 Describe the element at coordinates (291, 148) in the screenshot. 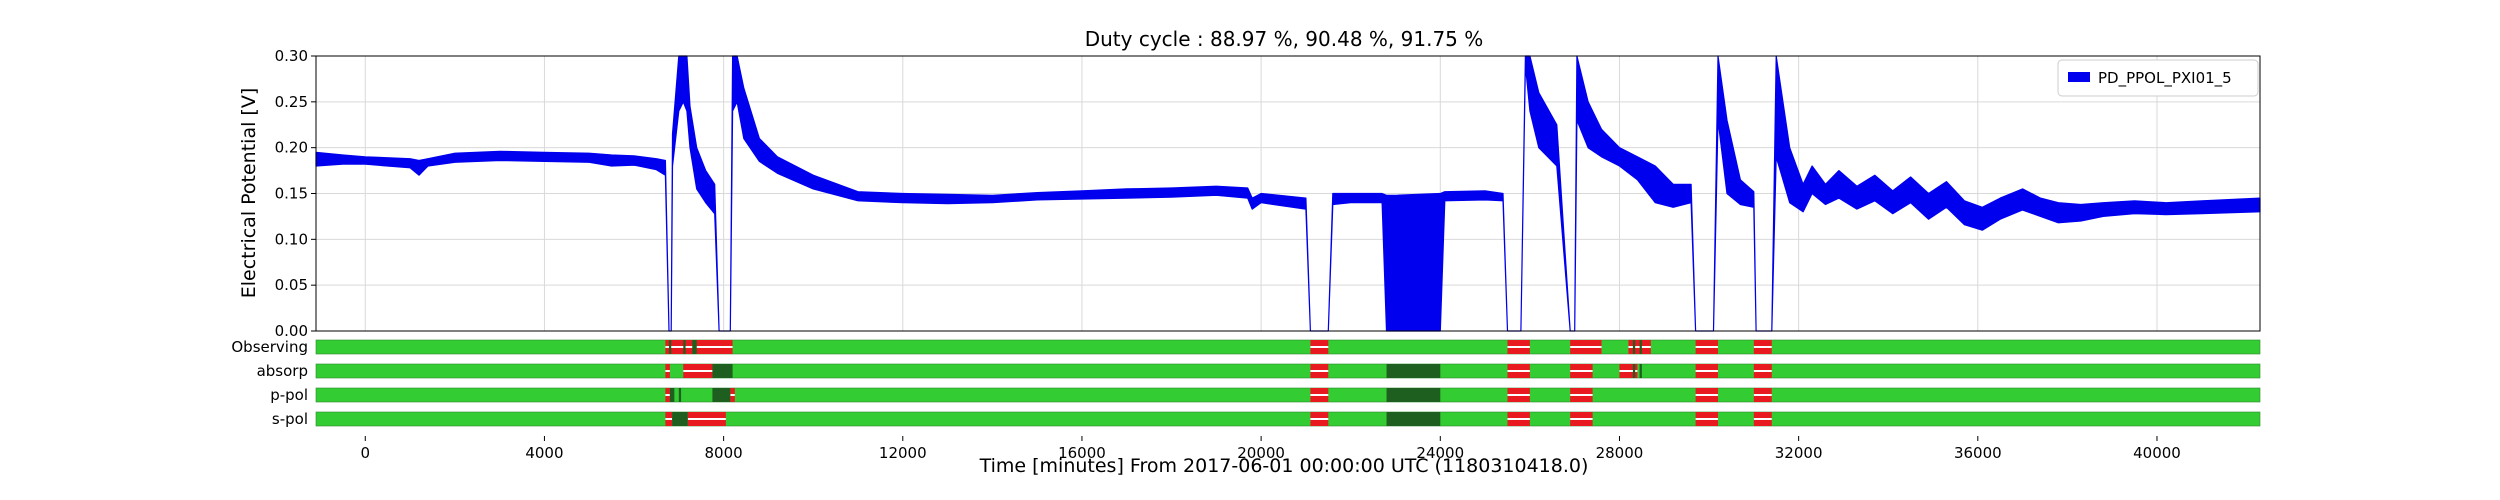

I see `y-tick-label: 0.20` at that location.